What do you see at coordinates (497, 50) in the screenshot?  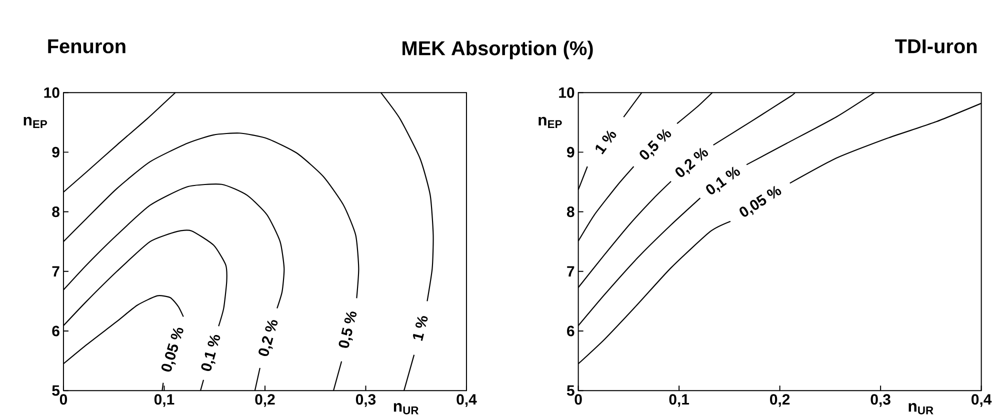 I see `text: MEK Absorption (%)` at bounding box center [497, 50].